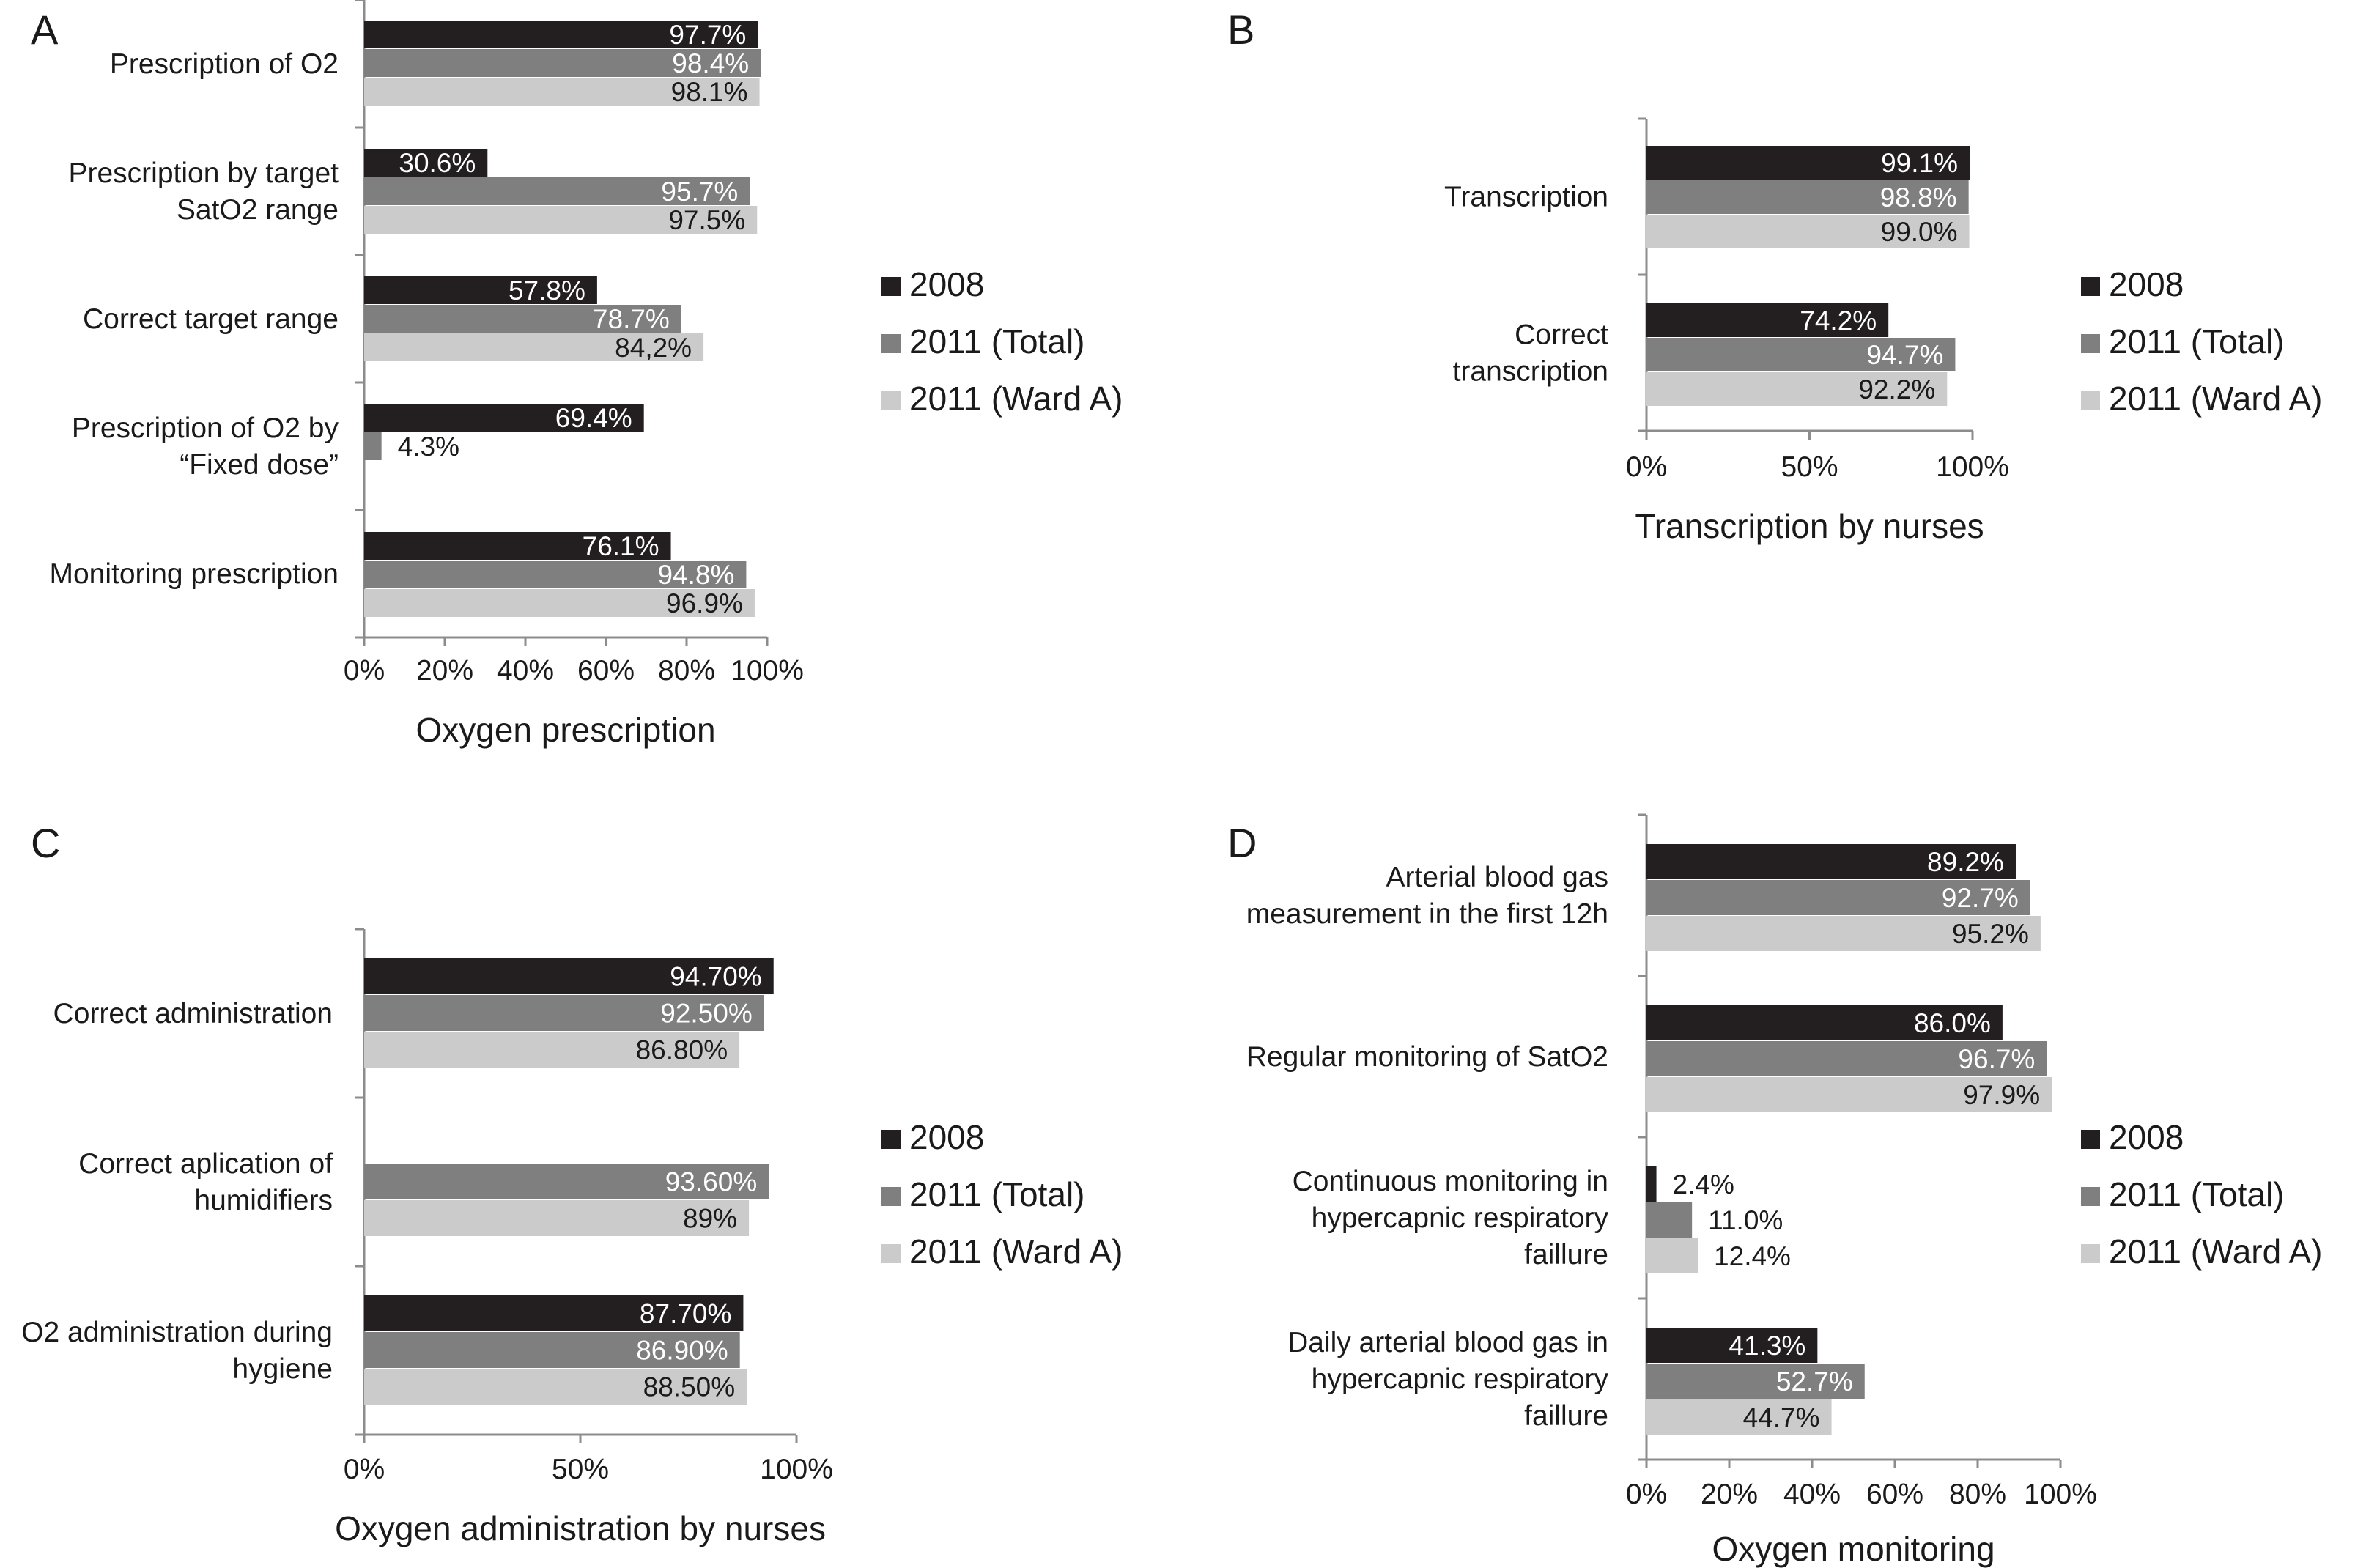 The width and height of the screenshot is (2377, 1568). Describe the element at coordinates (1919, 163) in the screenshot. I see `data-label: 99.1%` at that location.